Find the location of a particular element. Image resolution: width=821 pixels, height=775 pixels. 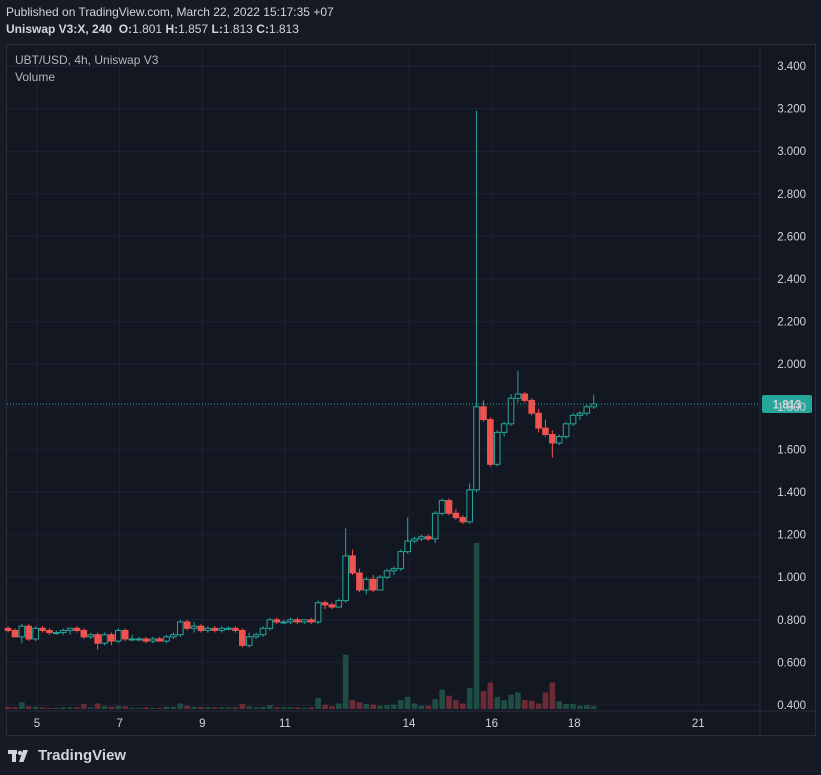

y-tick-label: 0.400 is located at coordinates (791, 706).